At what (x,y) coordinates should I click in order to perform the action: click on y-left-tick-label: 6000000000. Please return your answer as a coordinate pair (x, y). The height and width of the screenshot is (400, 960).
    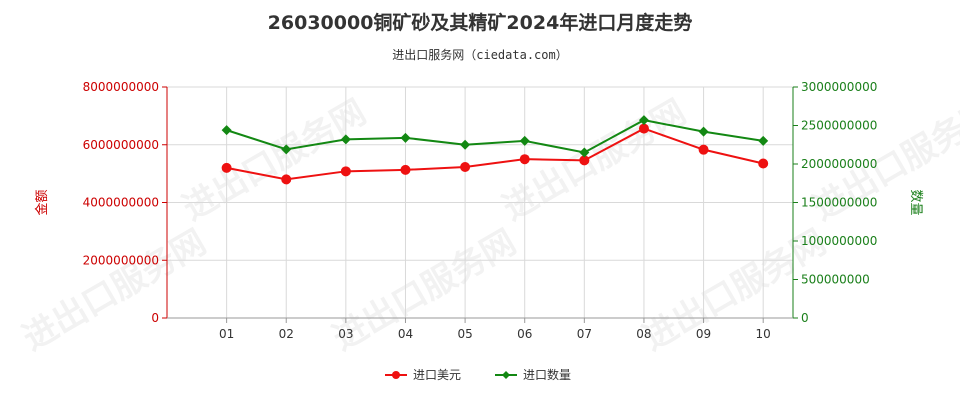
    Looking at the image, I should click on (121, 145).